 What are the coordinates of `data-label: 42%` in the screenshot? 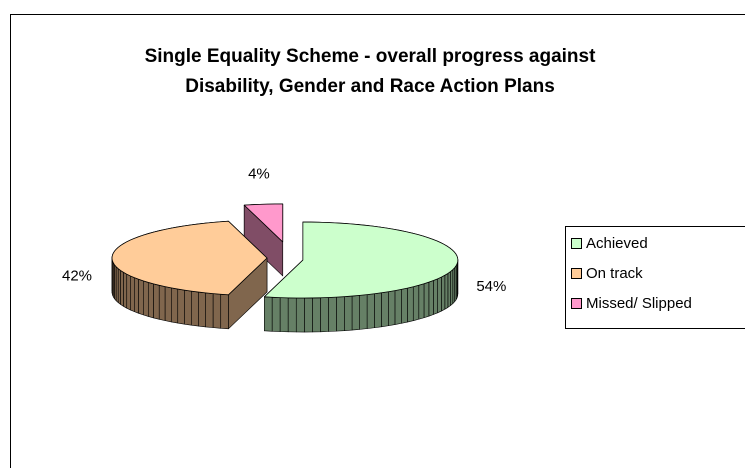 It's located at (77, 276).